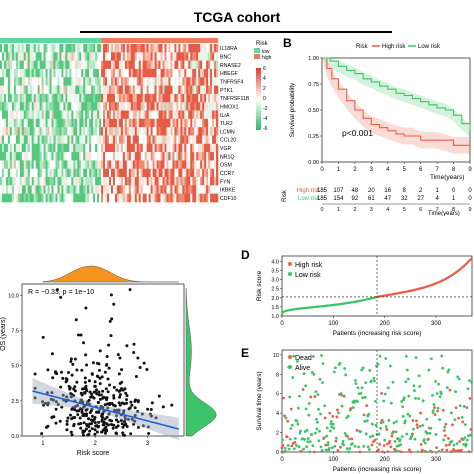 The width and height of the screenshot is (474, 474). What do you see at coordinates (338, 191) in the screenshot?
I see `risk-table-value: 107` at bounding box center [338, 191].